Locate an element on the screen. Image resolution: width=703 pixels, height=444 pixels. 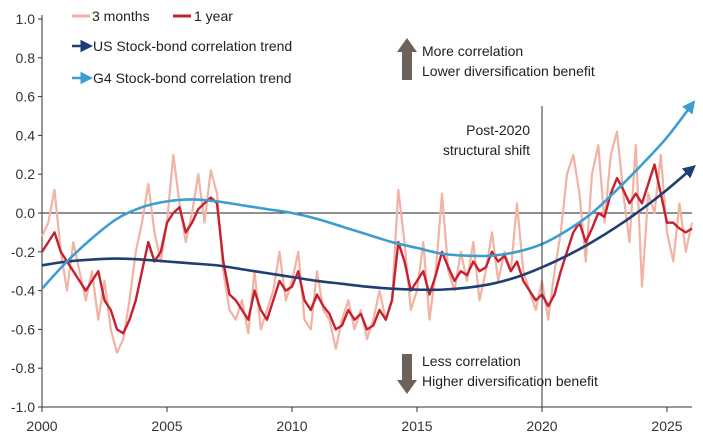
x-tick-label: 2020 is located at coordinates (541, 426).